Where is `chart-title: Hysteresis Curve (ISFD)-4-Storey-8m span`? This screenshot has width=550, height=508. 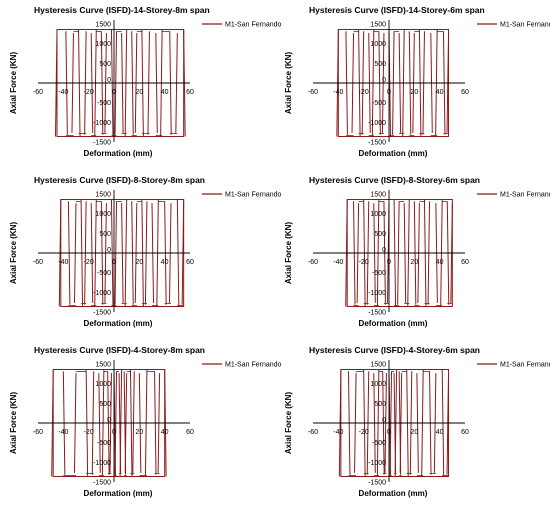 chart-title: Hysteresis Curve (ISFD)-4-Storey-8m span is located at coordinates (119, 350).